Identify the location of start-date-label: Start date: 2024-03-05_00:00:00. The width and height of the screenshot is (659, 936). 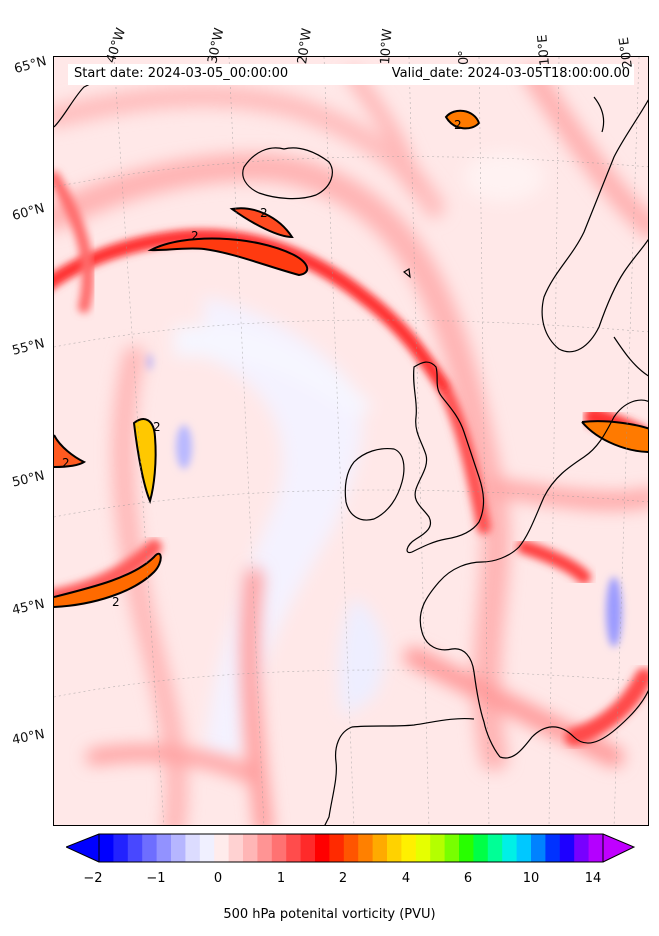
(181, 73).